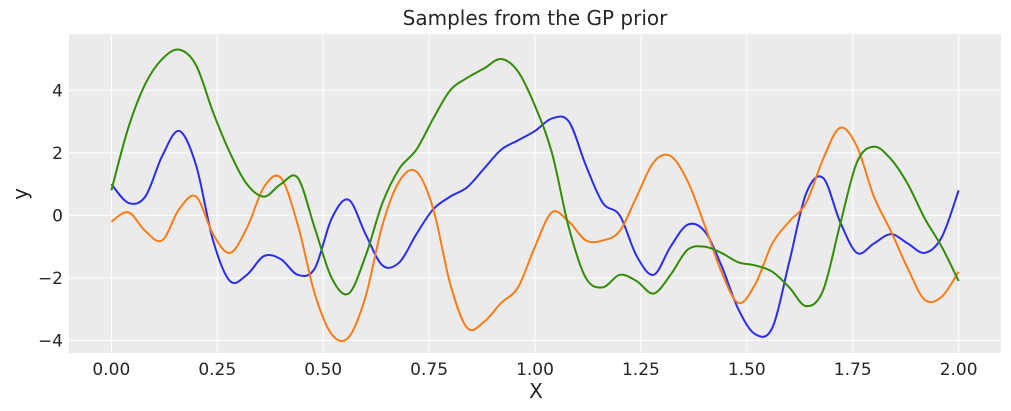 The width and height of the screenshot is (1011, 411). Describe the element at coordinates (853, 370) in the screenshot. I see `x-tick-label: 1.75` at that location.